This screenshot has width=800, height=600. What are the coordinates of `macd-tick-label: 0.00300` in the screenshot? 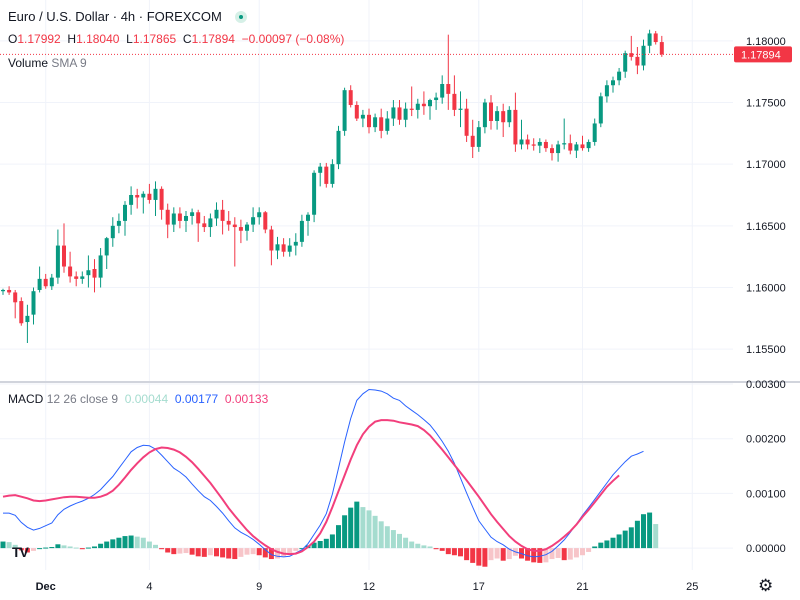 It's located at (766, 385).